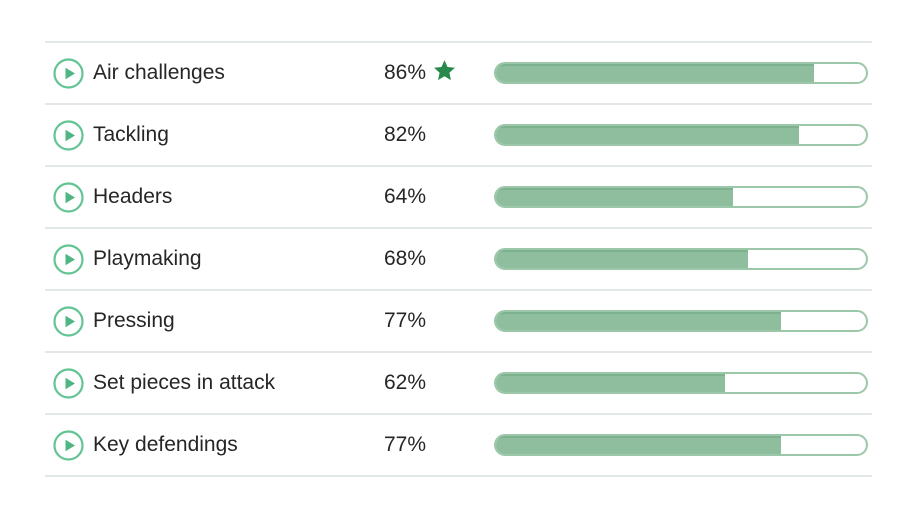 The width and height of the screenshot is (920, 522). Describe the element at coordinates (147, 258) in the screenshot. I see `skill-label: Playmaking` at that location.